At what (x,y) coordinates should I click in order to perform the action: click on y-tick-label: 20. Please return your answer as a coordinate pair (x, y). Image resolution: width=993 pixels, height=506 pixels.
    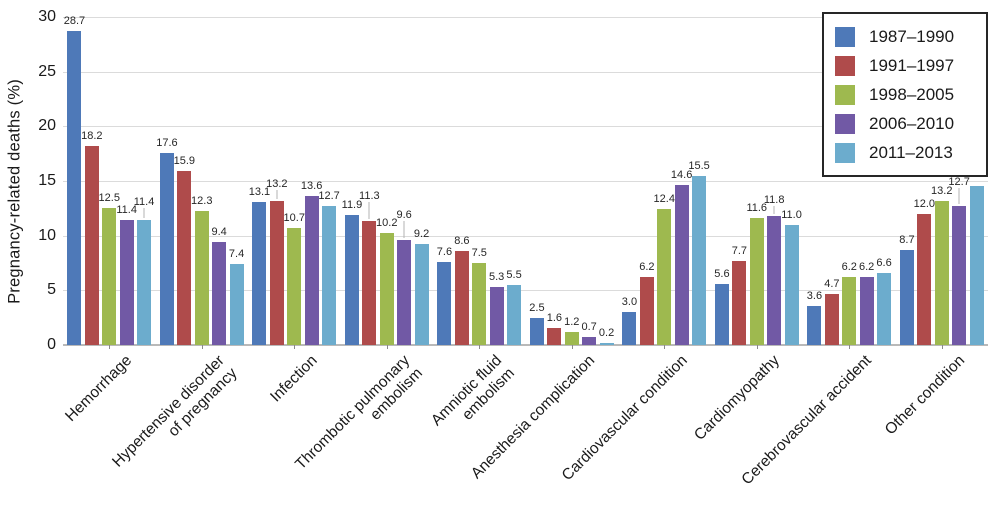
    Looking at the image, I should click on (47, 126).